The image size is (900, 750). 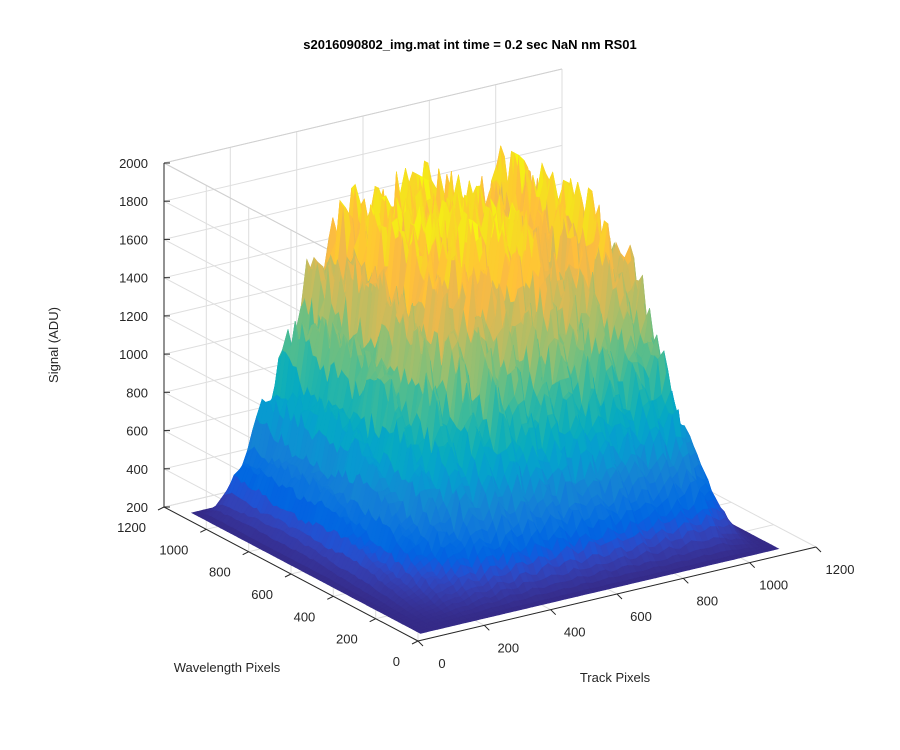 I want to click on track-tick-label: 200, so click(x=508, y=647).